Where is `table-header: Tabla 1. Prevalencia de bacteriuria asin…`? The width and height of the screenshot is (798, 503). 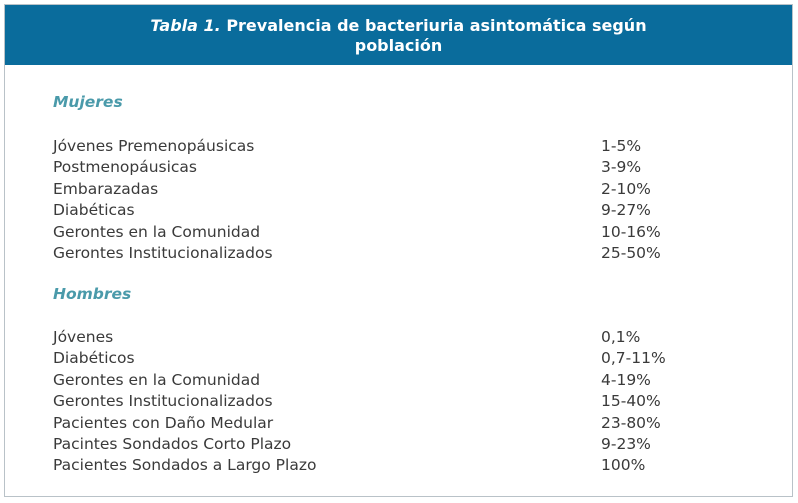 table-header: Tabla 1. Prevalencia de bacteriuria asin… is located at coordinates (398, 35).